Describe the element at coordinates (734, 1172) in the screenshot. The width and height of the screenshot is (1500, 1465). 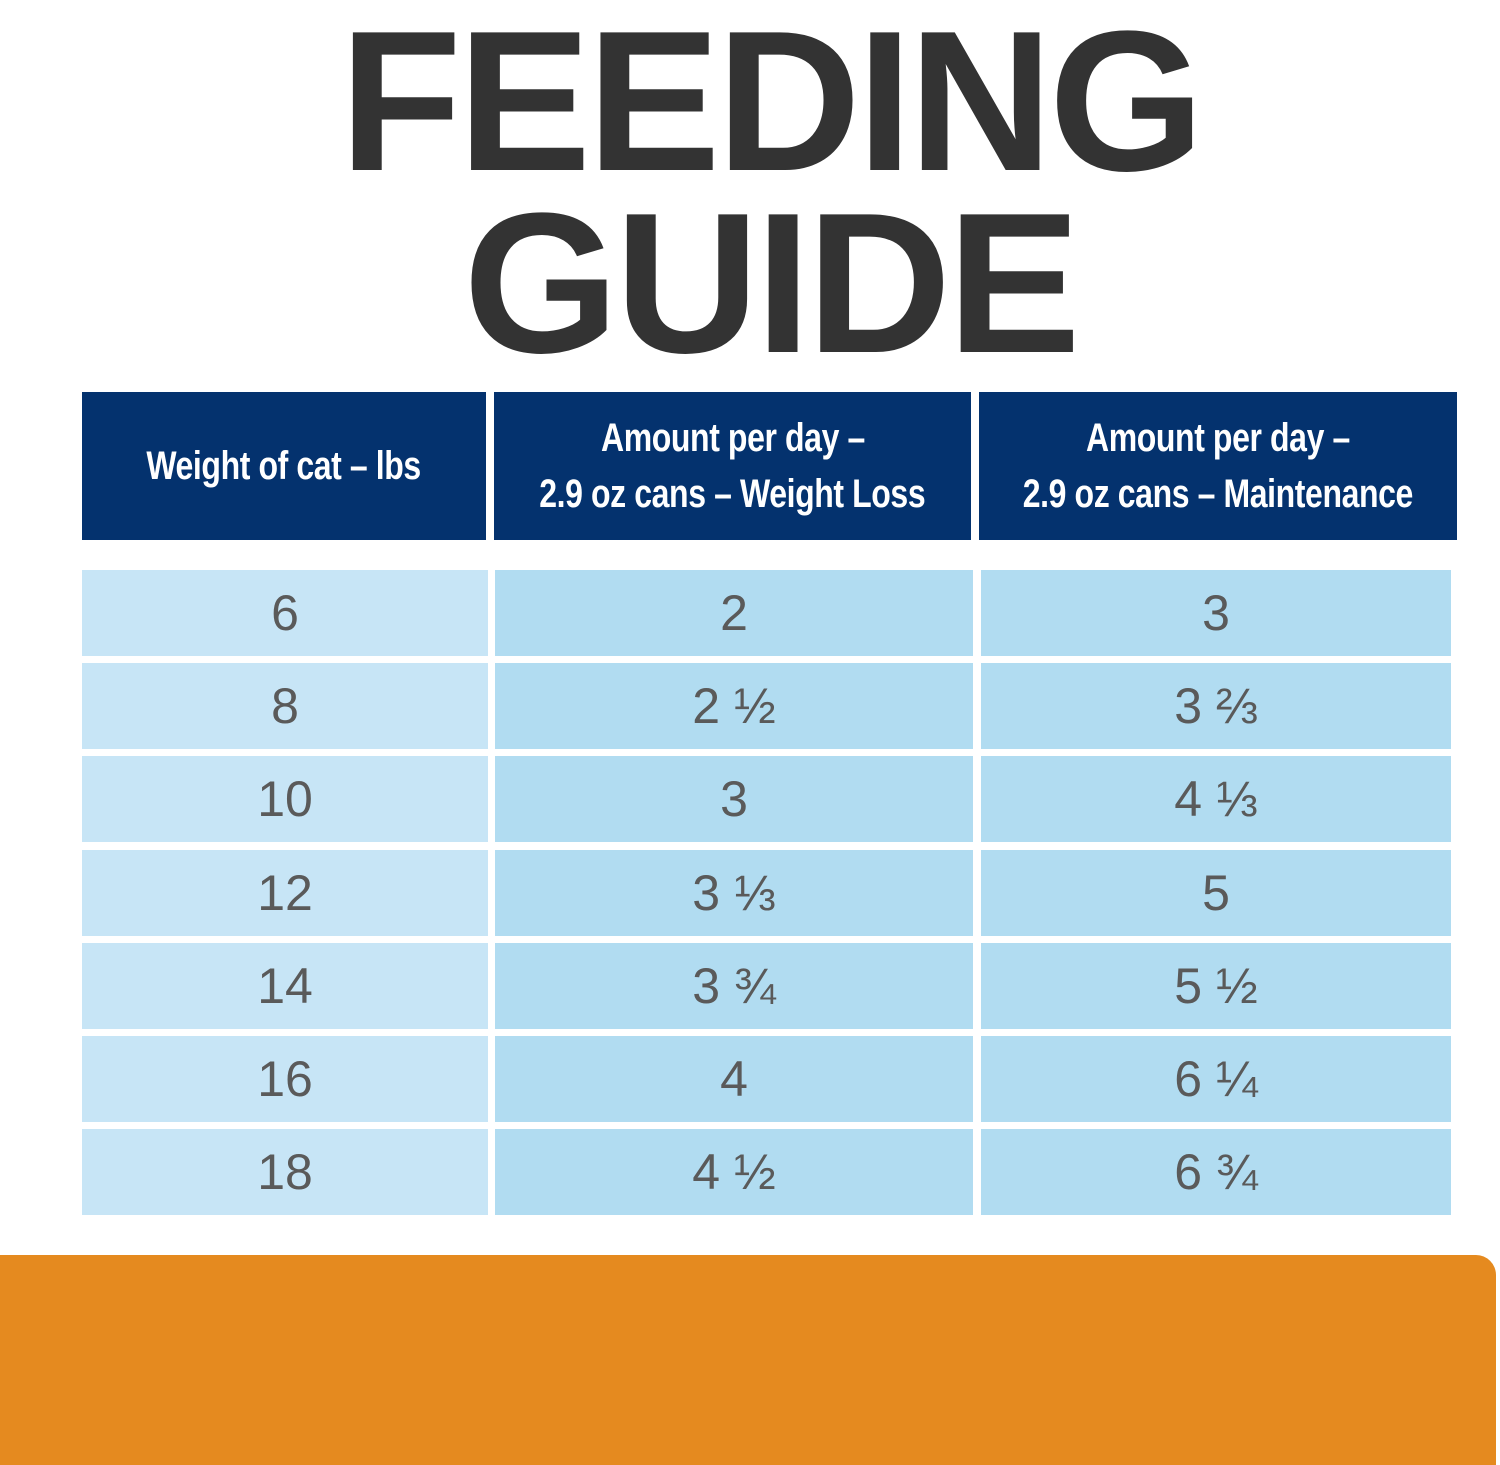
I see `table-cell: 4 ½` at that location.